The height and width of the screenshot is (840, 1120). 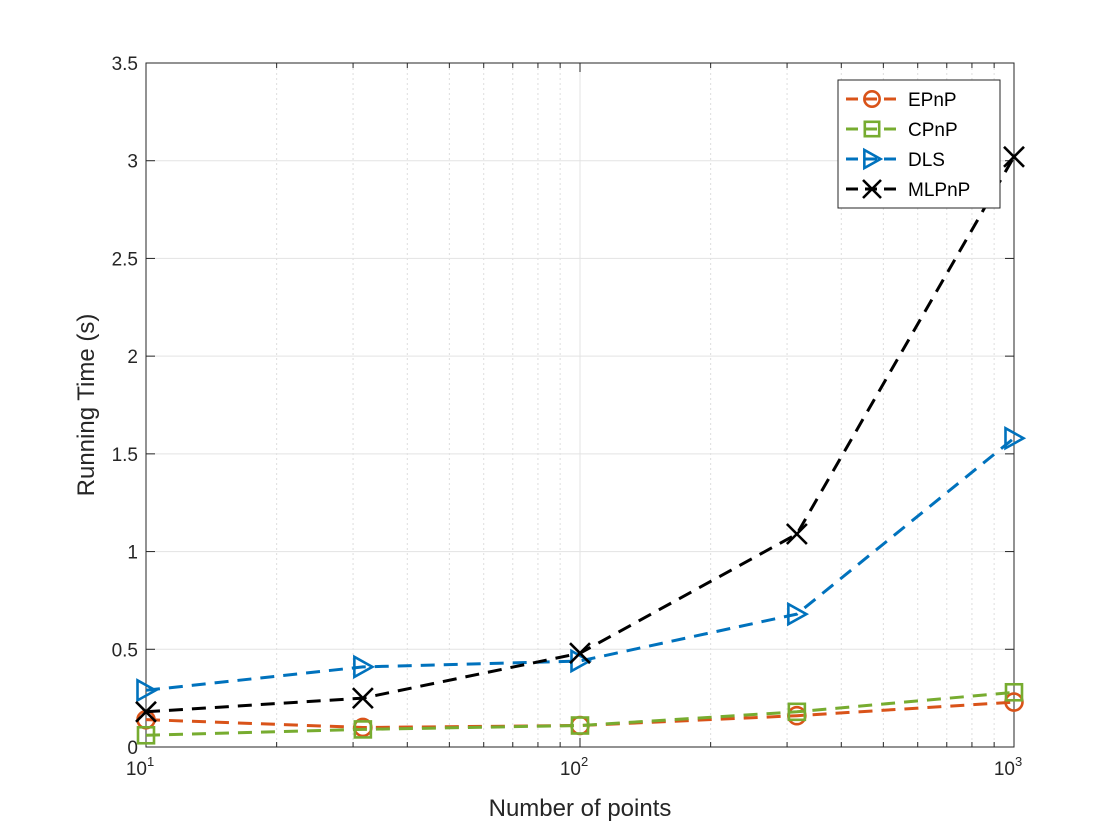 What do you see at coordinates (574, 767) in the screenshot?
I see `x-tick-label: 10²` at bounding box center [574, 767].